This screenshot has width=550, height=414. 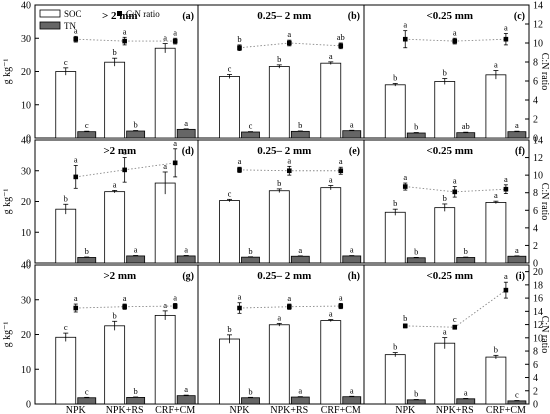 I want to click on left-tick-label: 10, so click(x=26, y=105).